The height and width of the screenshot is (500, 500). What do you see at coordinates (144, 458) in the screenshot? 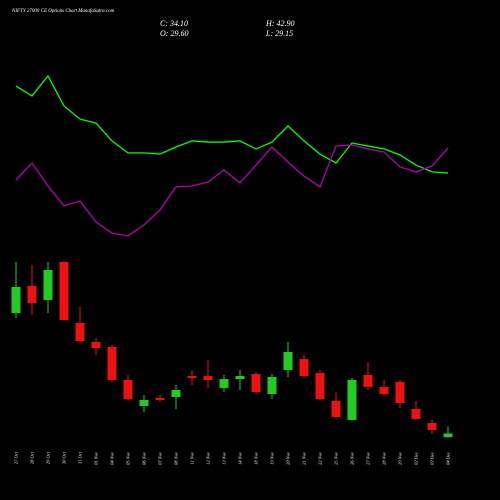
I see `x-tick-label: 06 Nov` at bounding box center [144, 458].